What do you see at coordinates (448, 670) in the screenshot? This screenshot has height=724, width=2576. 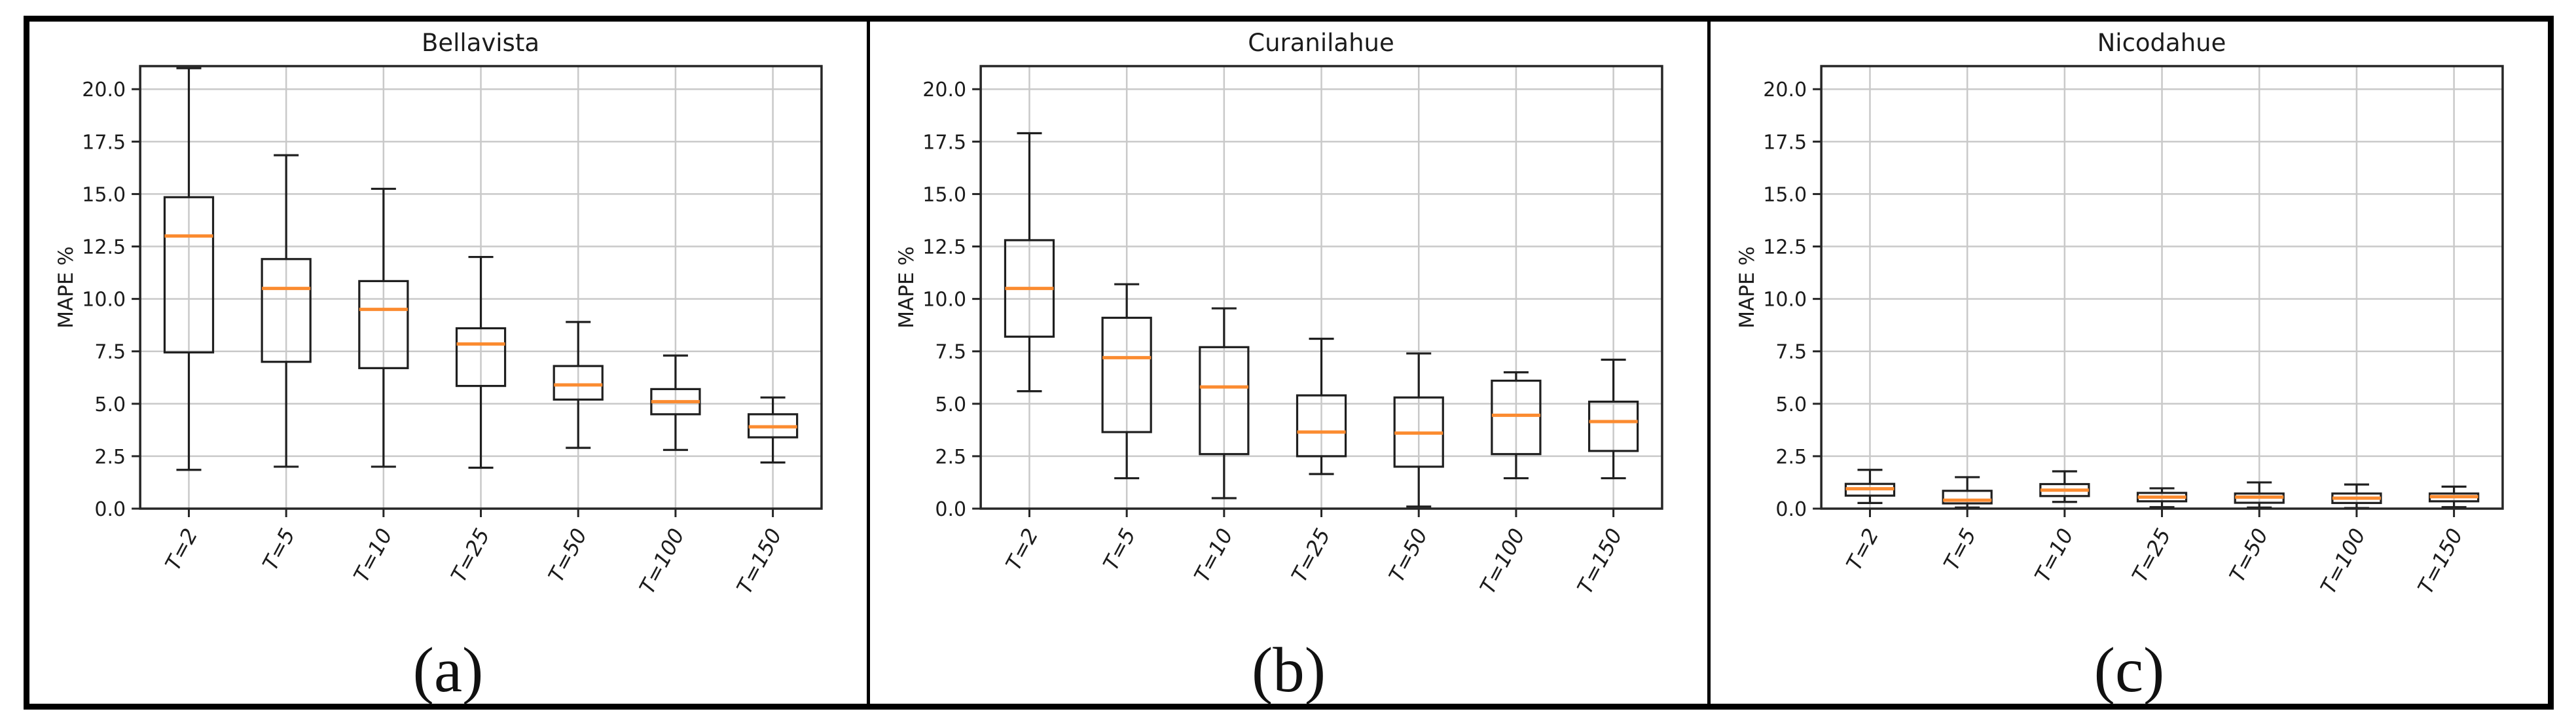 I see `panel-label-a: (a)` at bounding box center [448, 670].